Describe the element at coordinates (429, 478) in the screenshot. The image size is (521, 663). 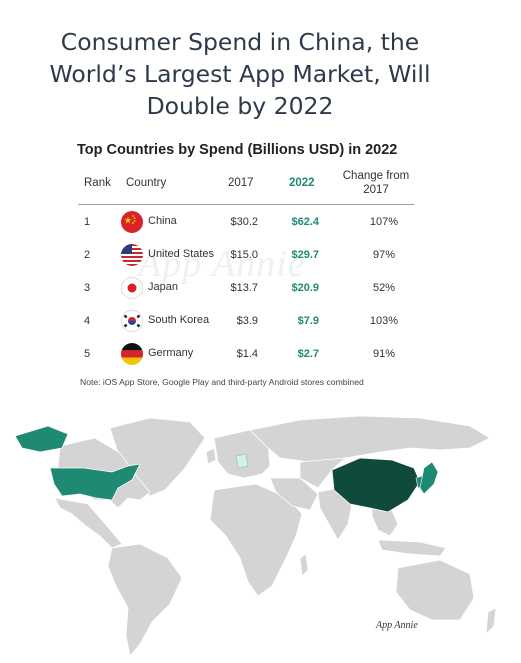
I see `japan-shape` at that location.